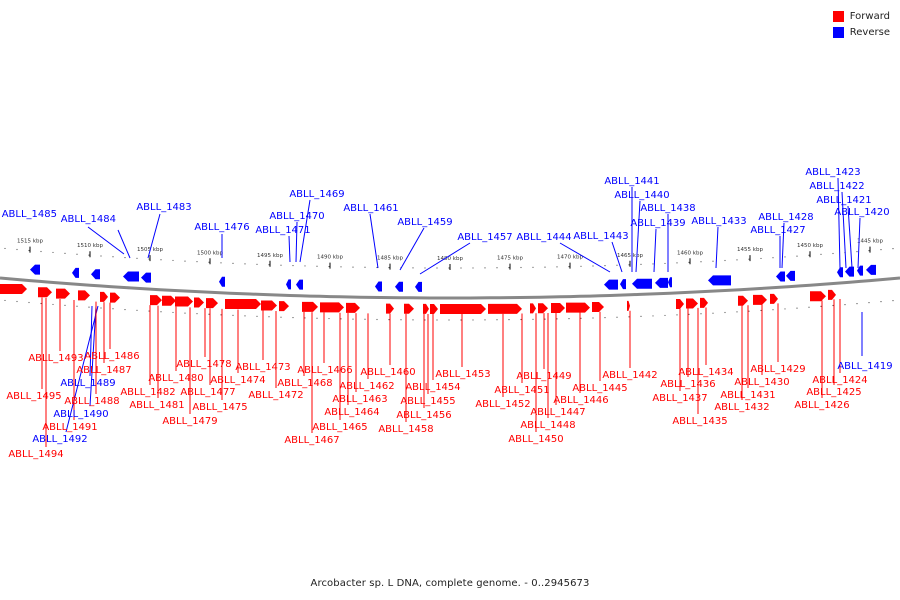 The image size is (900, 600). Describe the element at coordinates (843, 200) in the screenshot. I see `gene-label: ABLL_1421` at that location.